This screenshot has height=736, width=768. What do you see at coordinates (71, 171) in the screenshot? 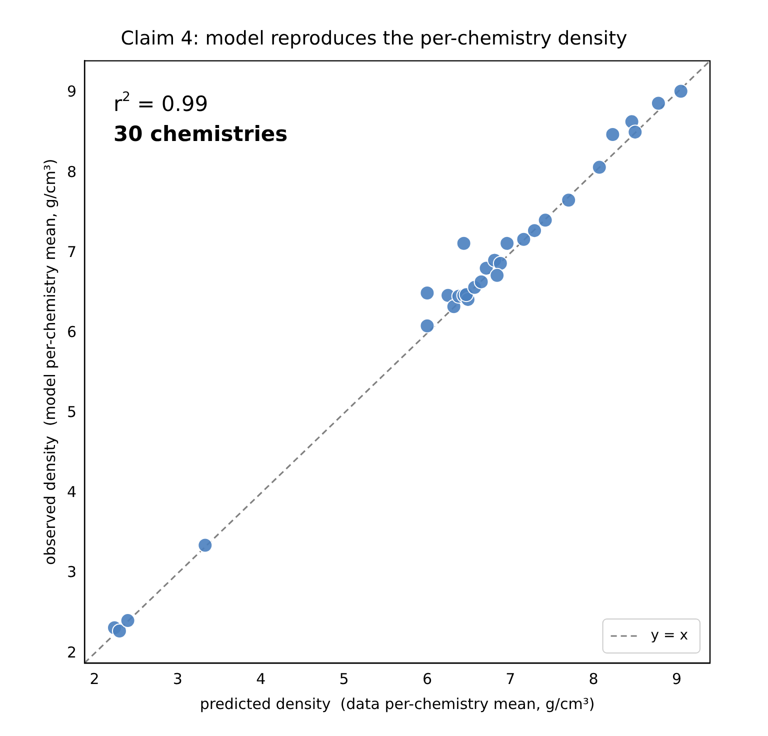
I see `y-tick-label: 8` at bounding box center [71, 171].